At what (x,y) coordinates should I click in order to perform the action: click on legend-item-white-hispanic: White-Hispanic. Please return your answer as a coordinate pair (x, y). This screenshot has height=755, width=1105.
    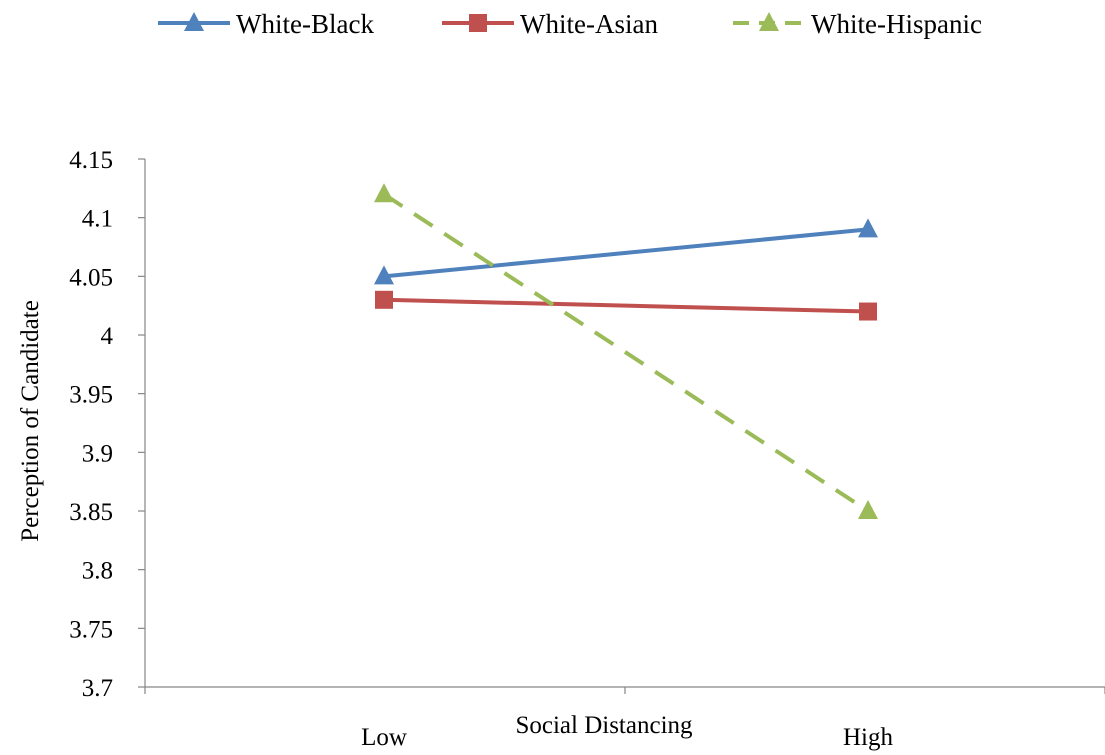
    Looking at the image, I should click on (857, 24).